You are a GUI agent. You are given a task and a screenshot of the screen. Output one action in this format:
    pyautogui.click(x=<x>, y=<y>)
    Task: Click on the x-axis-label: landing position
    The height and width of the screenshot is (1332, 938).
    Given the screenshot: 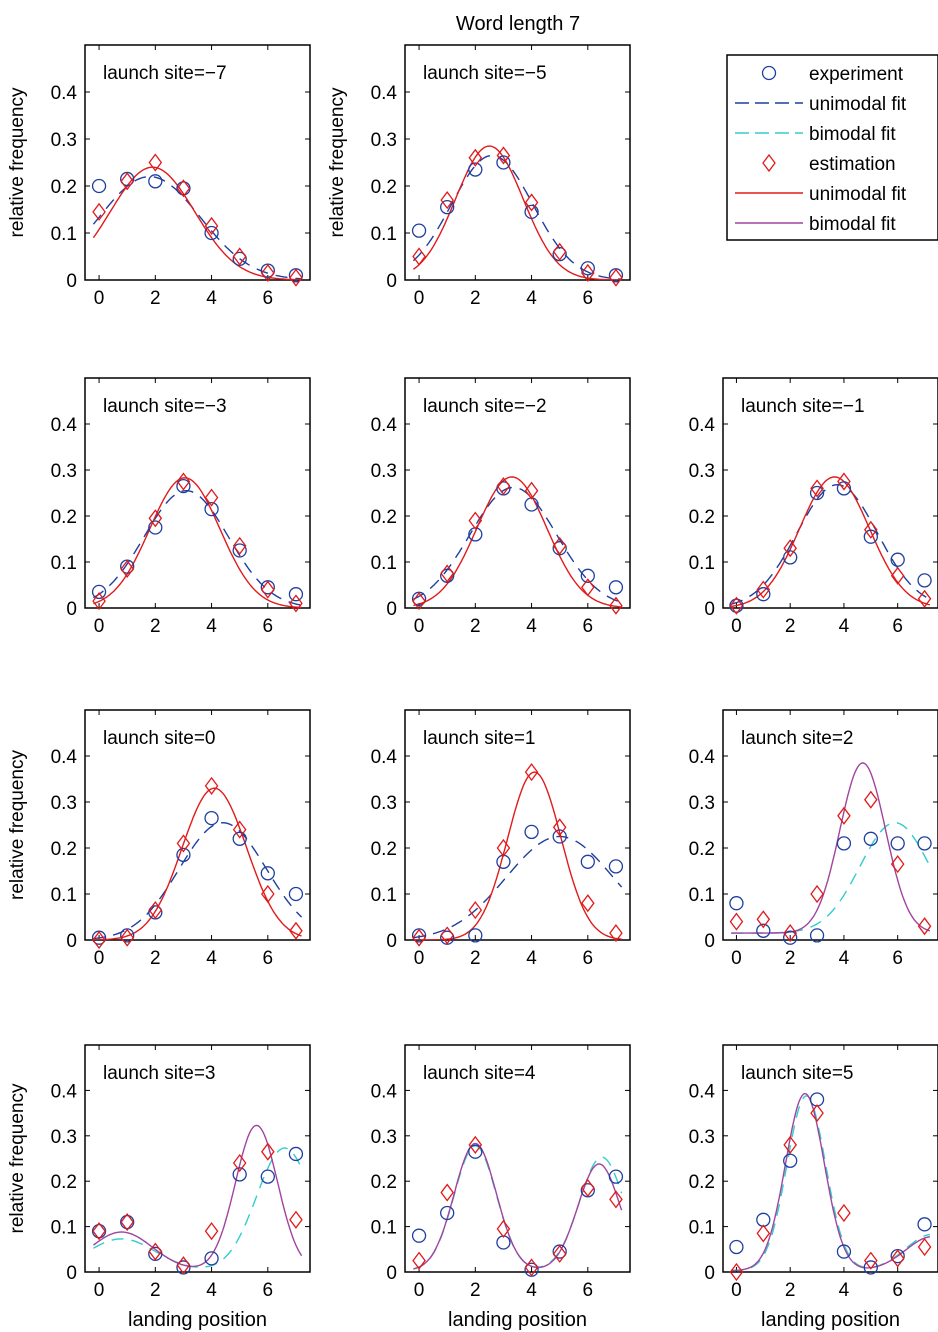 What is the action you would take?
    pyautogui.click(x=517, y=1320)
    